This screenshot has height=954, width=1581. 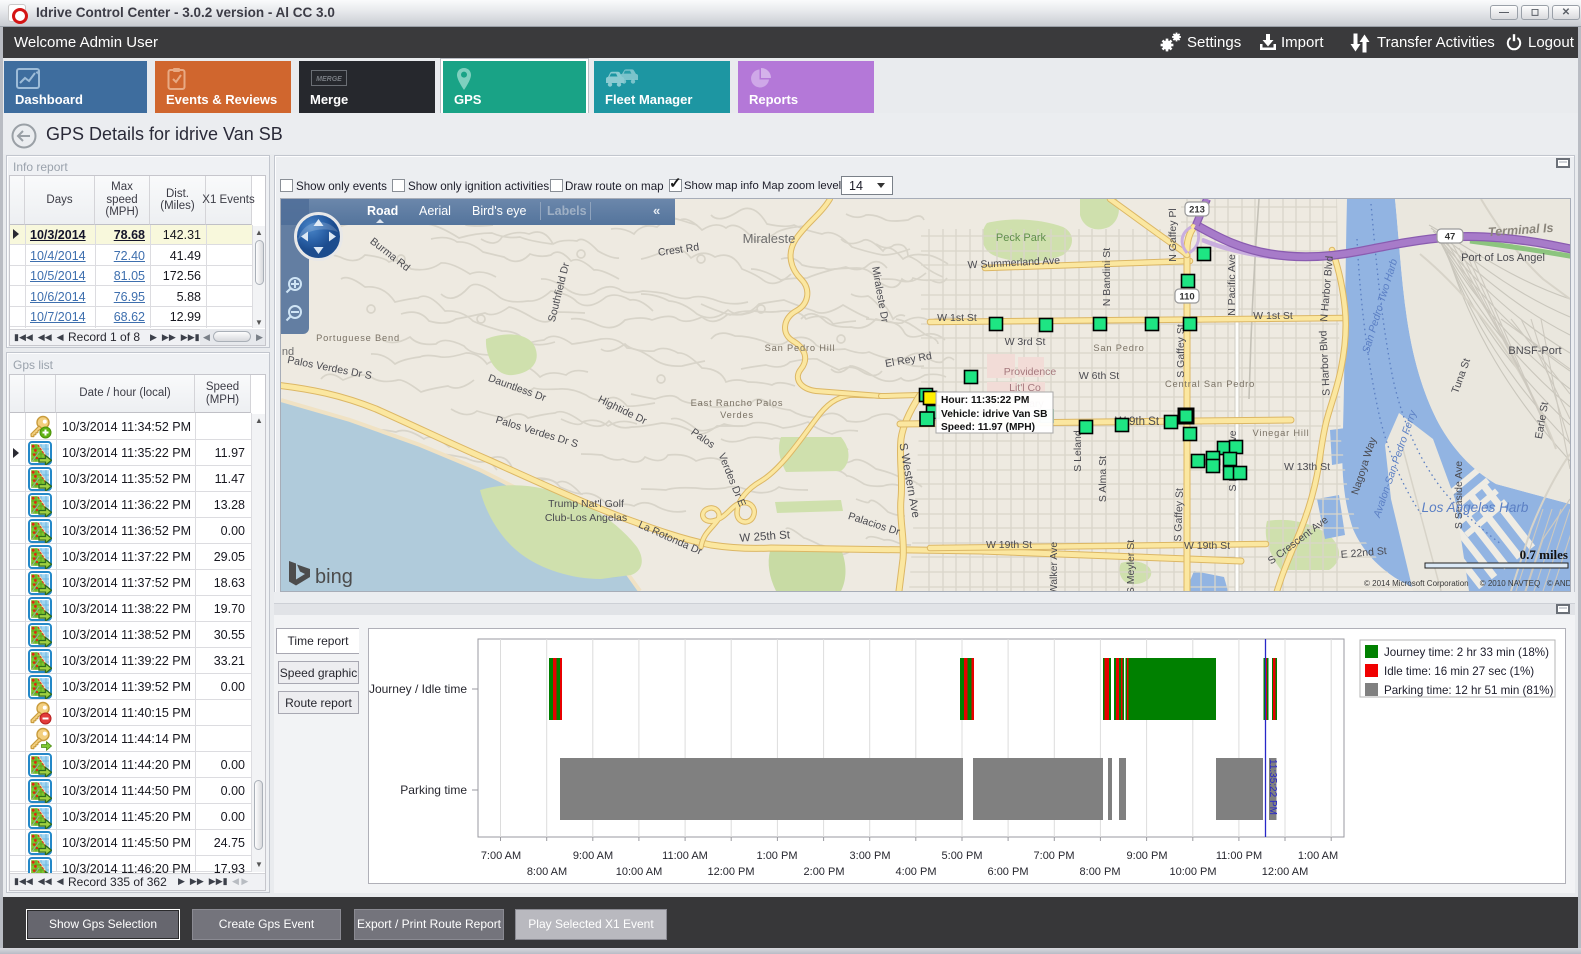 What do you see at coordinates (1534, 351) in the screenshot?
I see `svg-text: BNSF-Port` at bounding box center [1534, 351].